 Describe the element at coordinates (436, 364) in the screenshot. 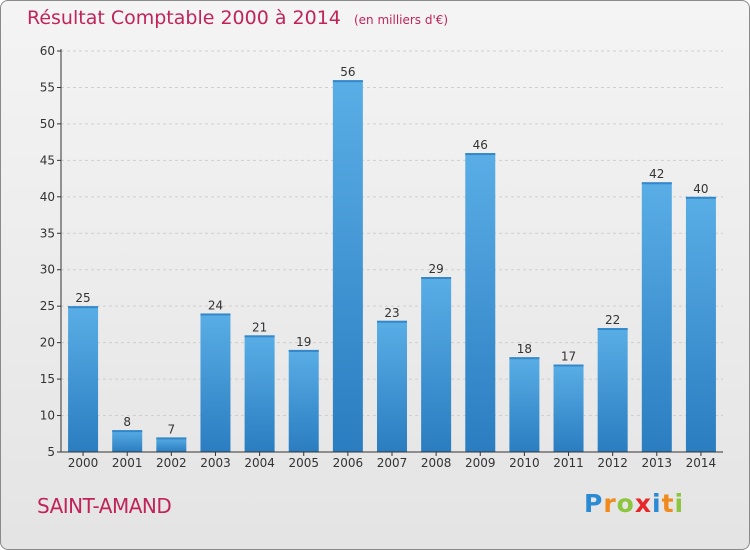

I see `bar-2008` at that location.